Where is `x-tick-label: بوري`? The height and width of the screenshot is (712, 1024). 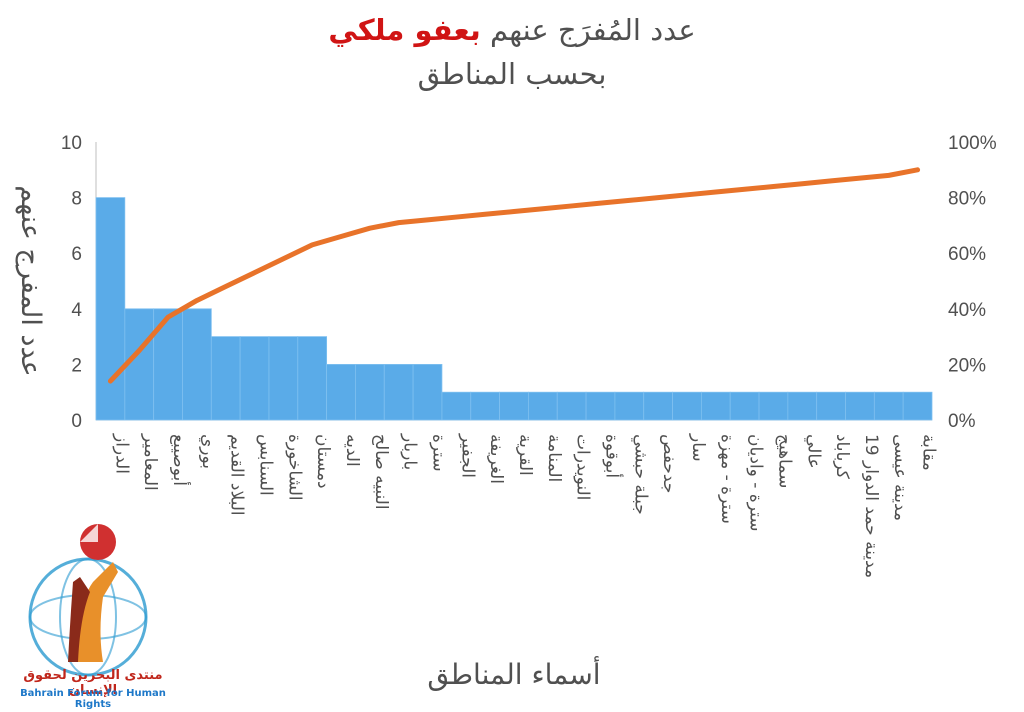
x-tick-label: بوري is located at coordinates (208, 451).